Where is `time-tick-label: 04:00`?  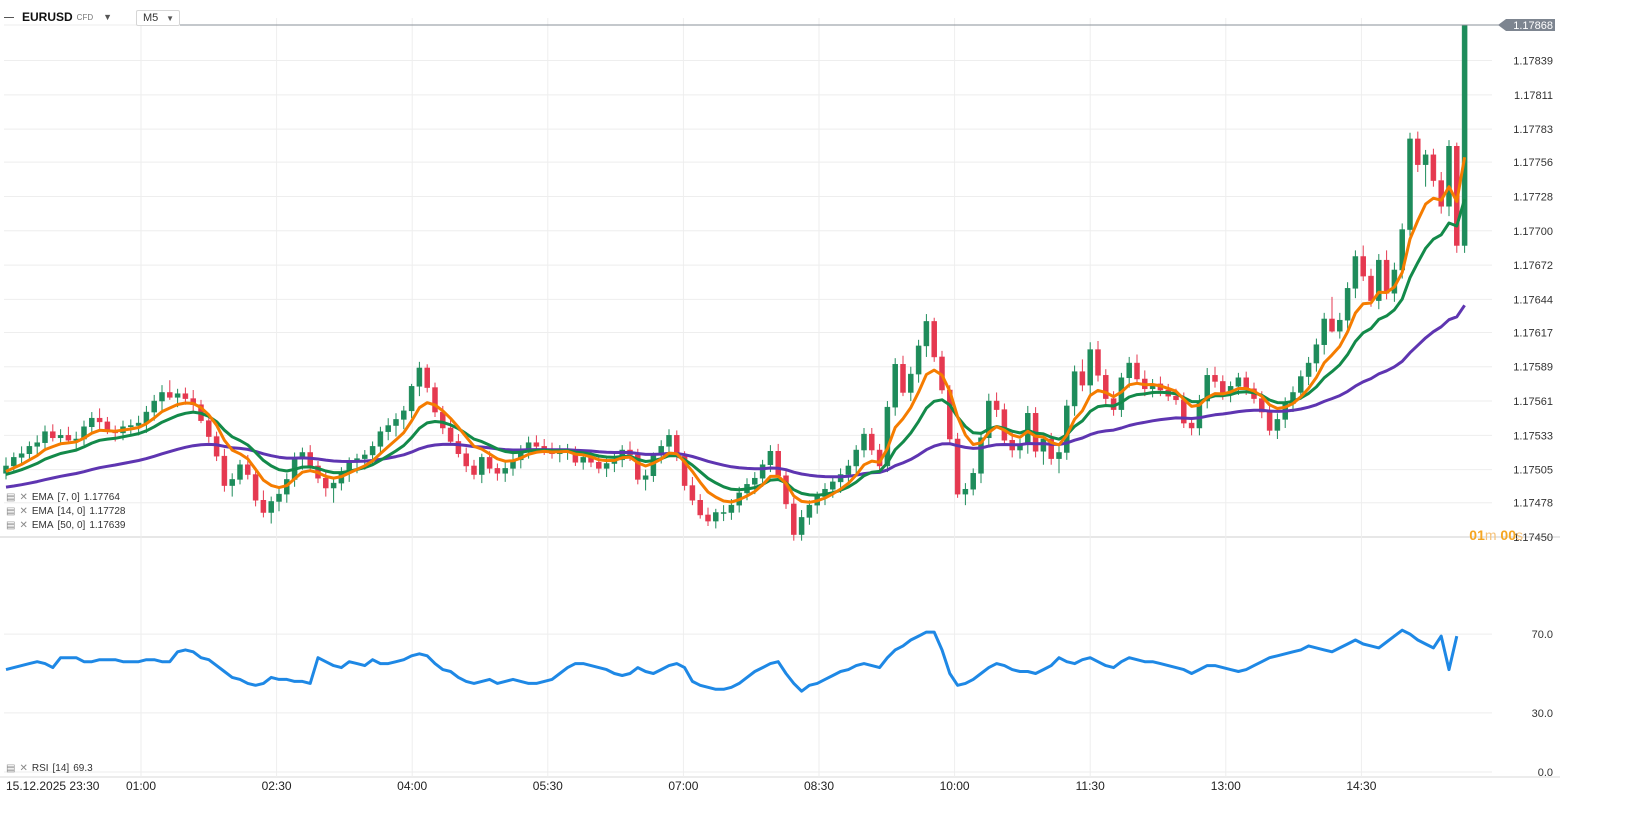
time-tick-label: 04:00 is located at coordinates (412, 786).